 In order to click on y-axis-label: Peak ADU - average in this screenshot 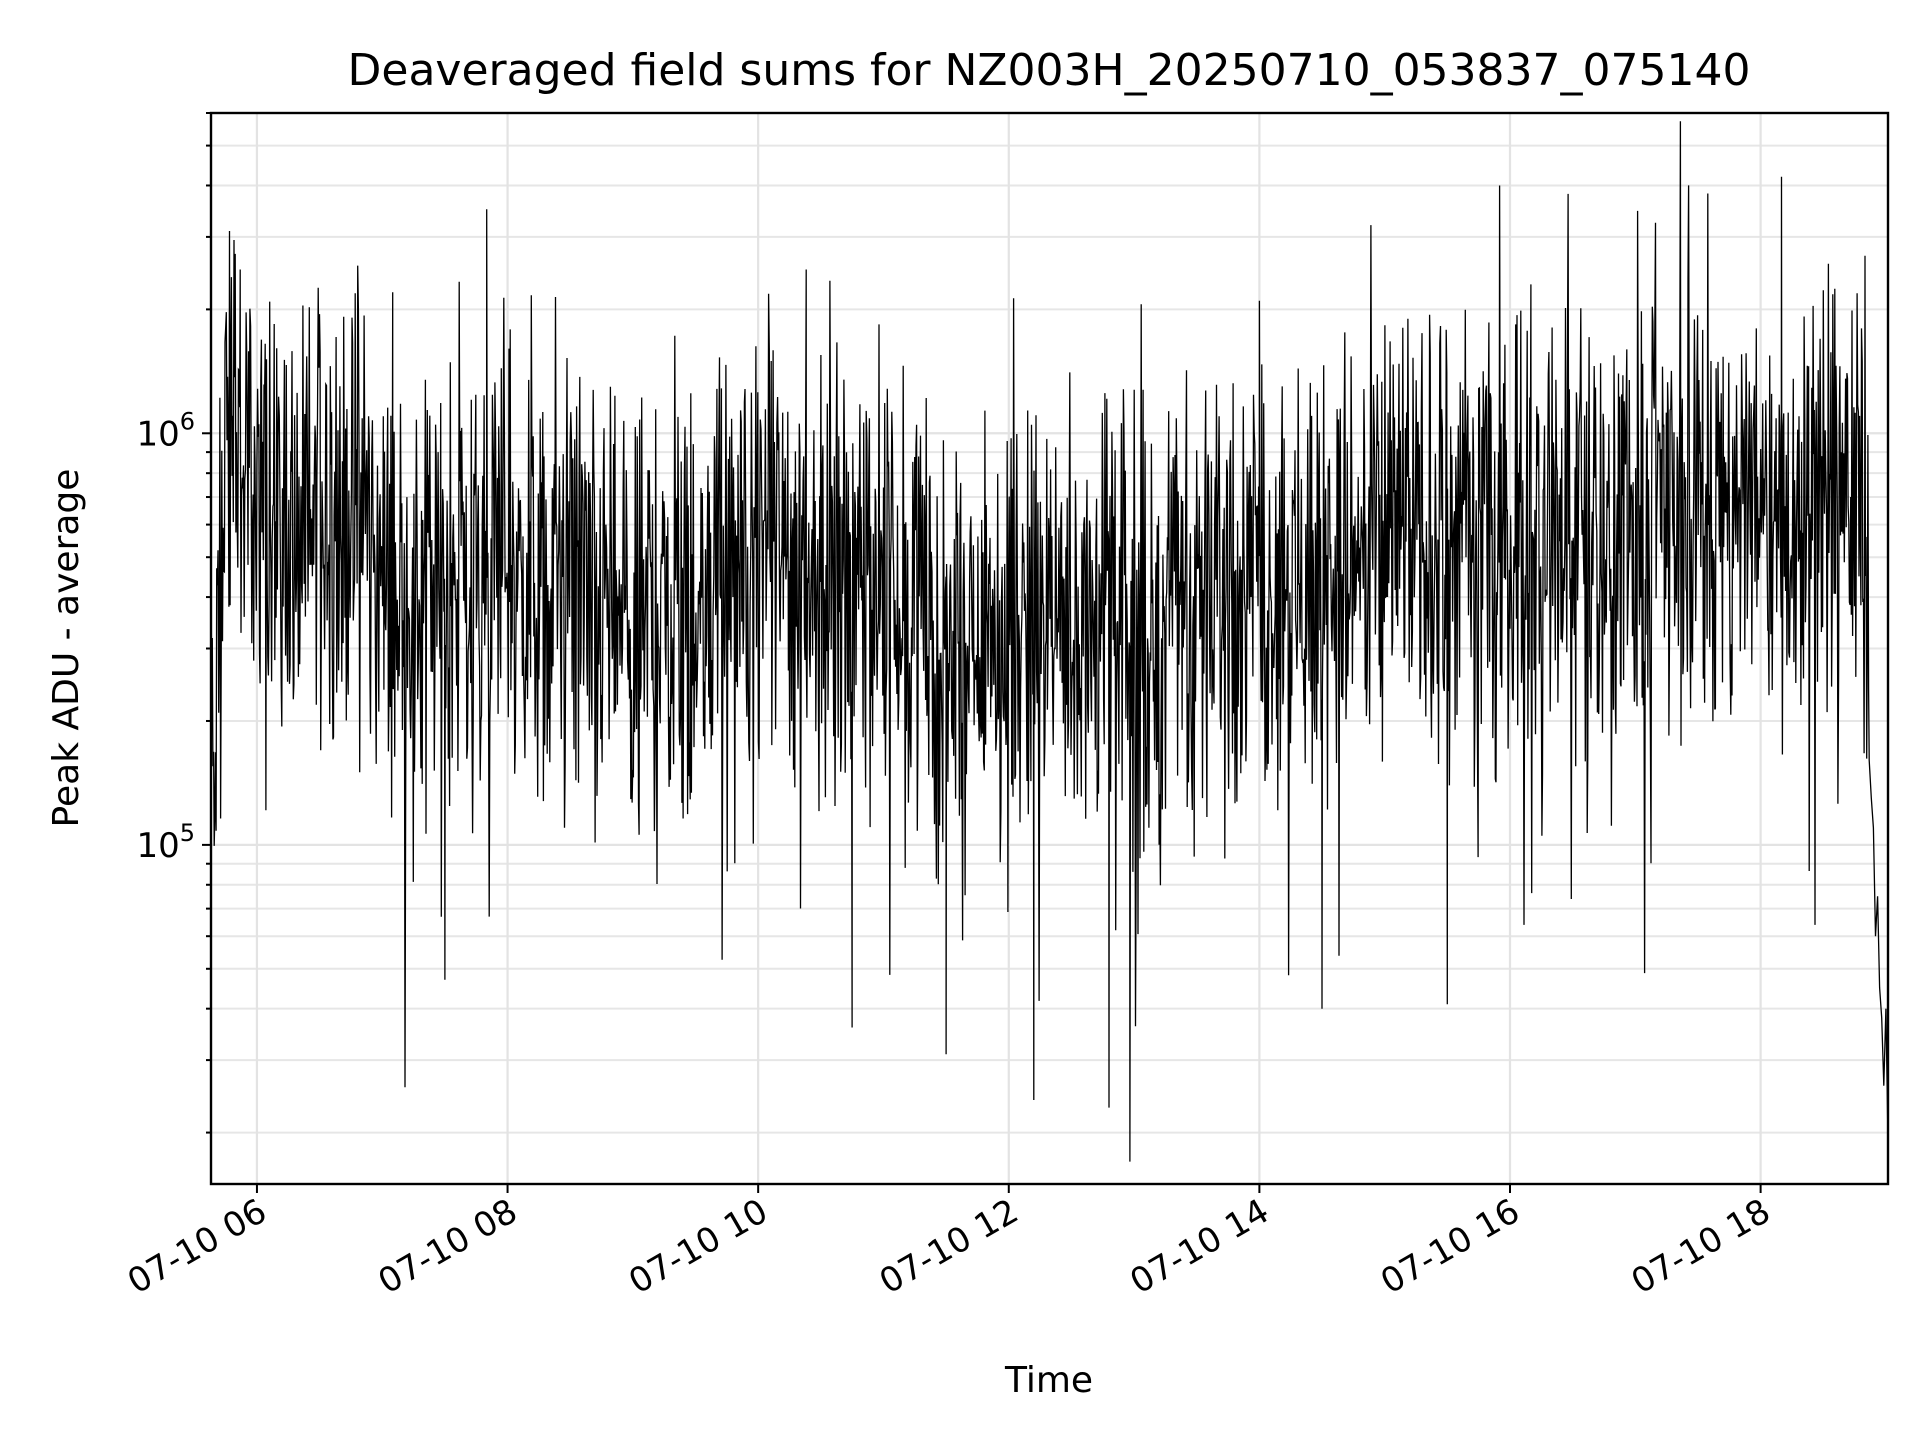, I will do `click(66, 648)`.